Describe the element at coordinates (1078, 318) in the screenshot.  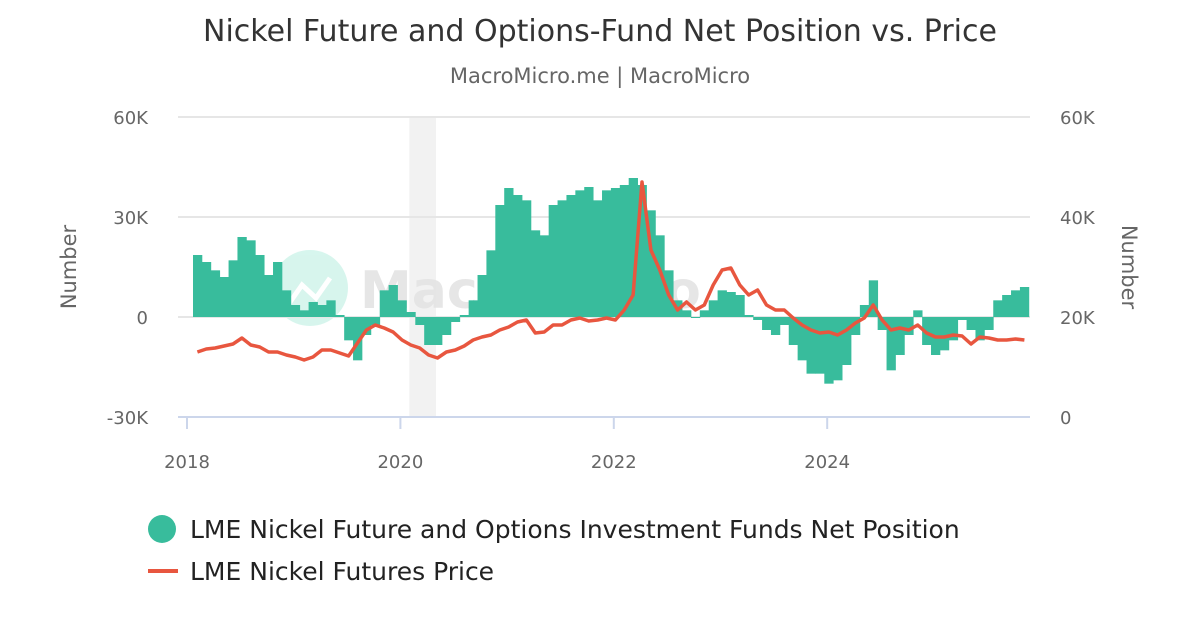
I see `right-tick-label: 20K` at that location.